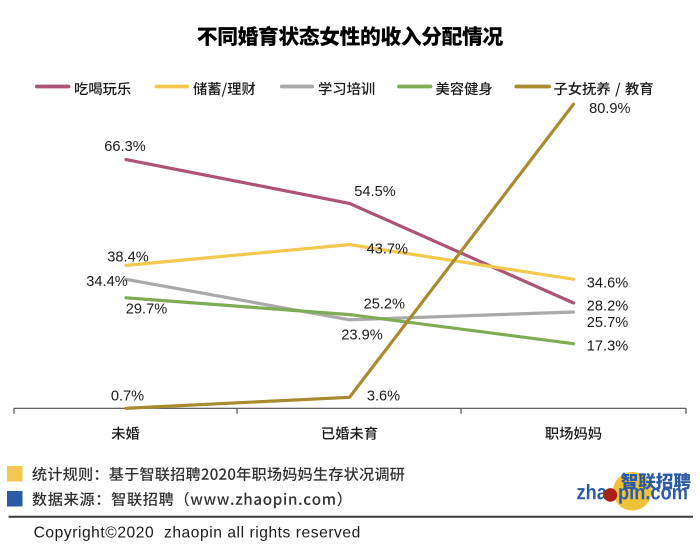 This screenshot has height=551, width=700. What do you see at coordinates (361, 335) in the screenshot?
I see `svg-text: 23.9%` at bounding box center [361, 335].